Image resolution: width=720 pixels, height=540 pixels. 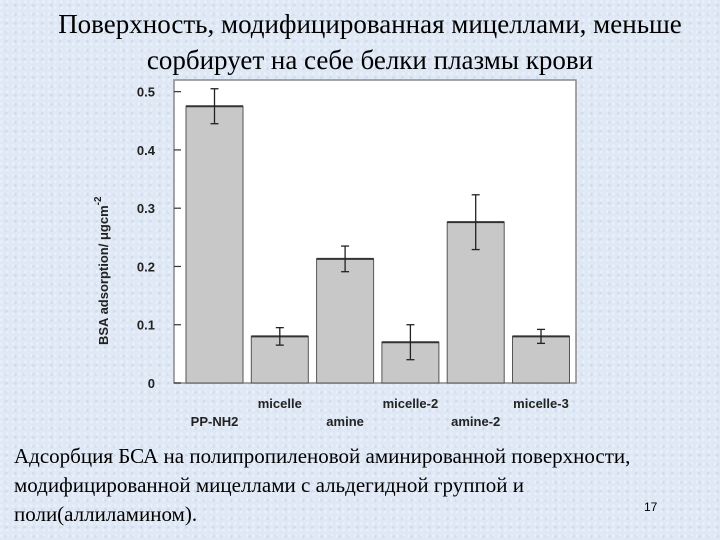 I want to click on y-tick-label-4: 0.4, so click(x=146, y=150).